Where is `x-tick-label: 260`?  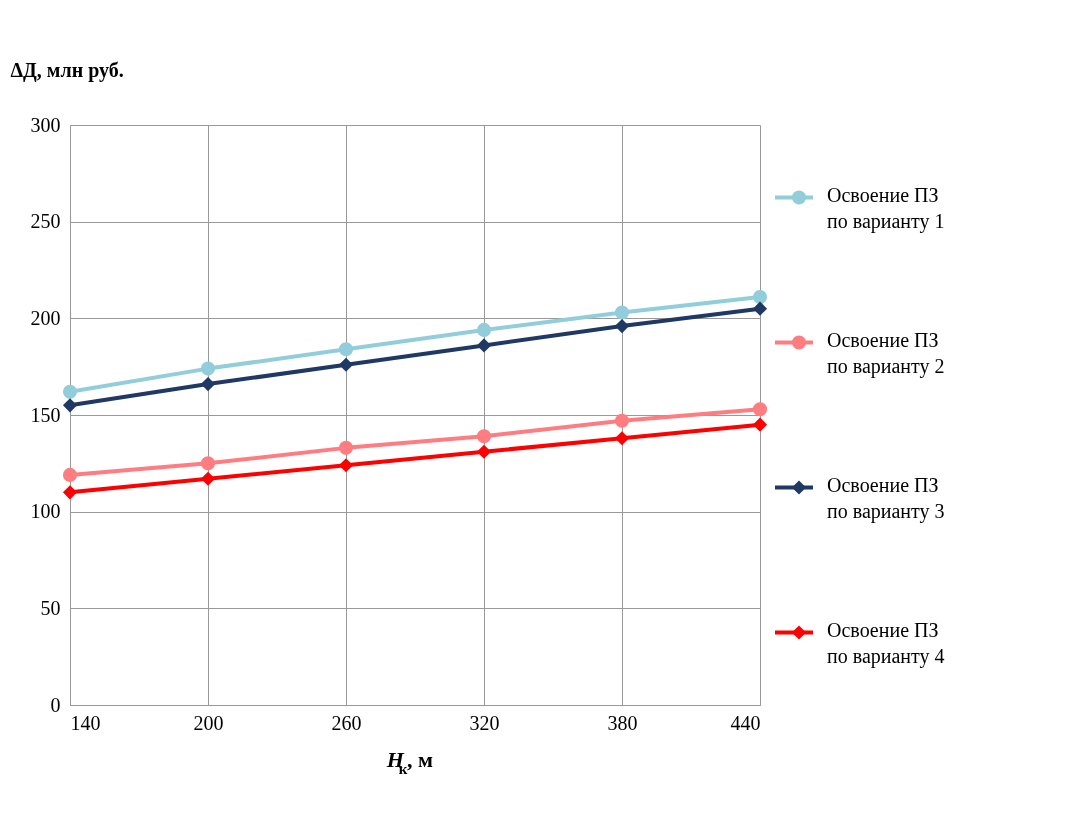 x-tick-label: 260 is located at coordinates (346, 722).